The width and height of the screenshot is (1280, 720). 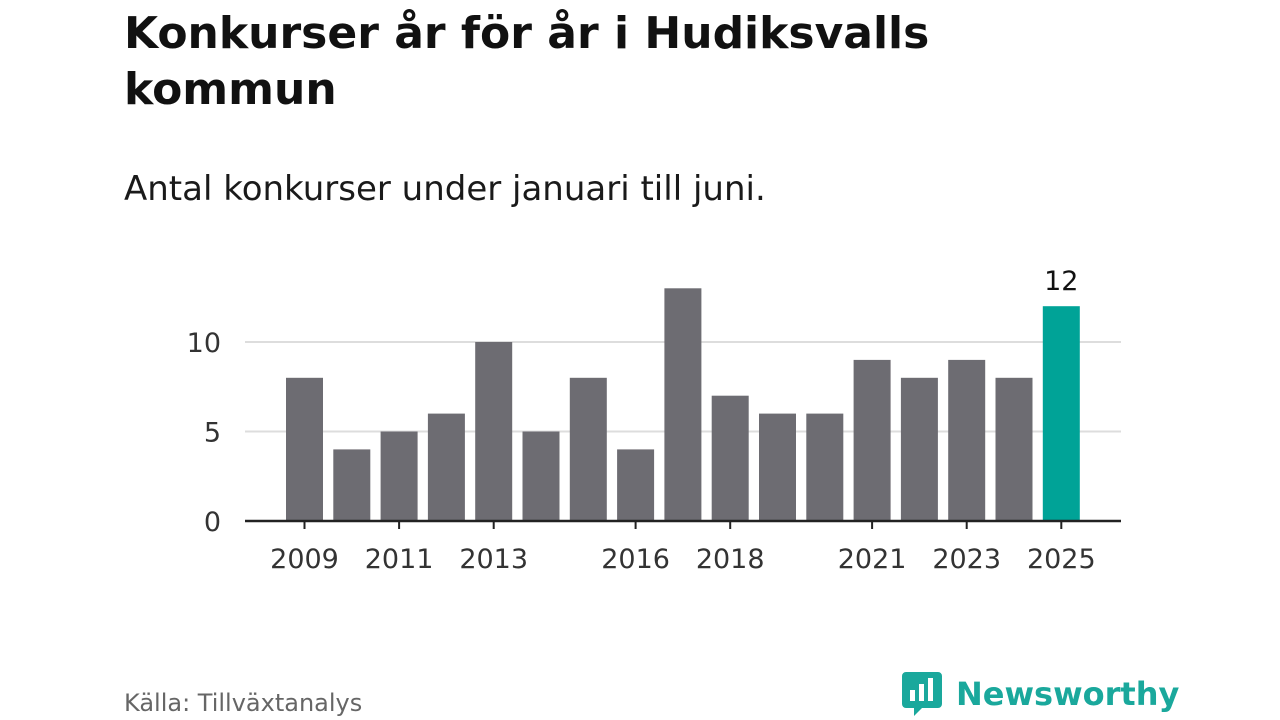 I want to click on bar-2025, so click(x=1061, y=413).